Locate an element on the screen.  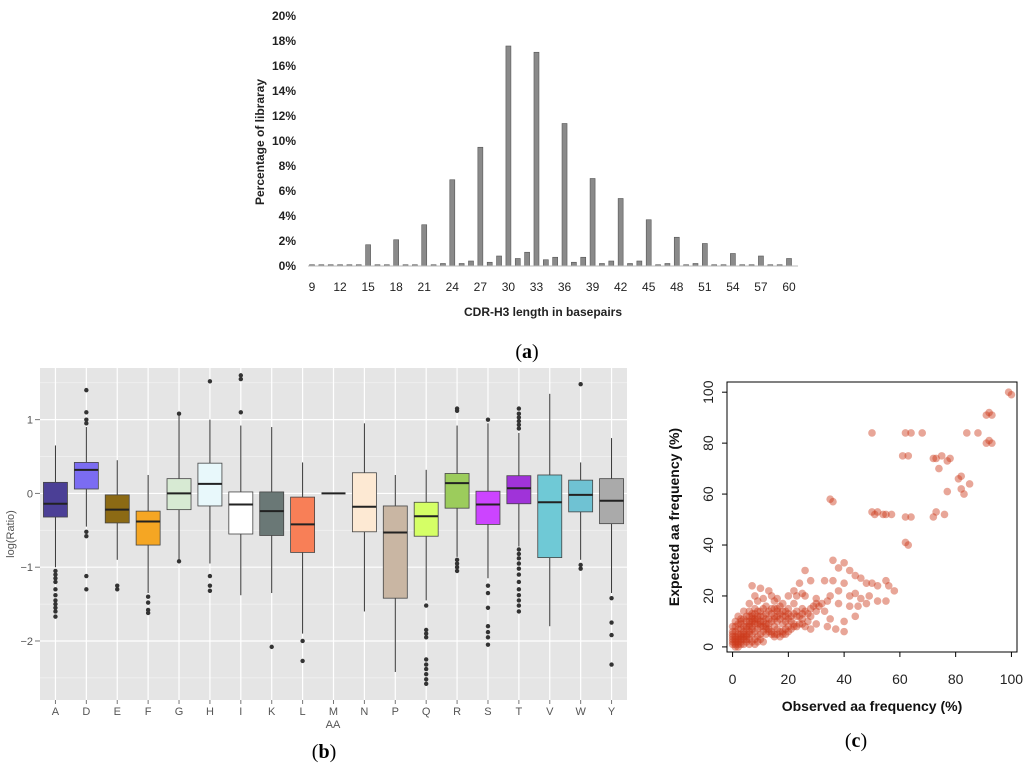
b-y-tick-label: 0 is located at coordinates (30, 494).